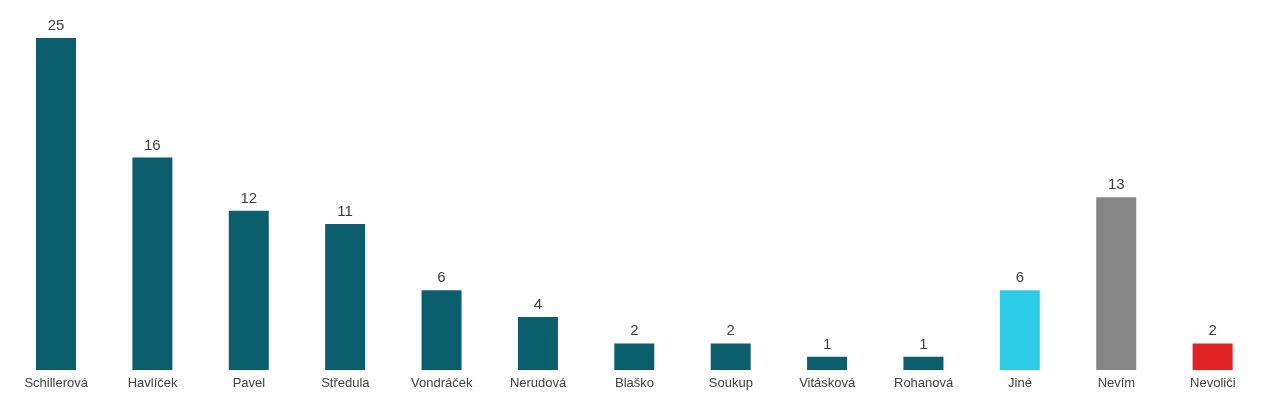  What do you see at coordinates (56, 24) in the screenshot?
I see `data-label: 25` at bounding box center [56, 24].